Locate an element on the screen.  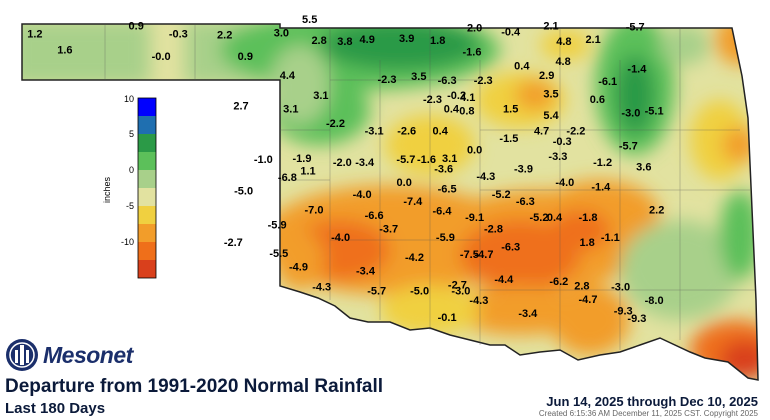
station-value-label: -0.0 is located at coordinates (161, 57).